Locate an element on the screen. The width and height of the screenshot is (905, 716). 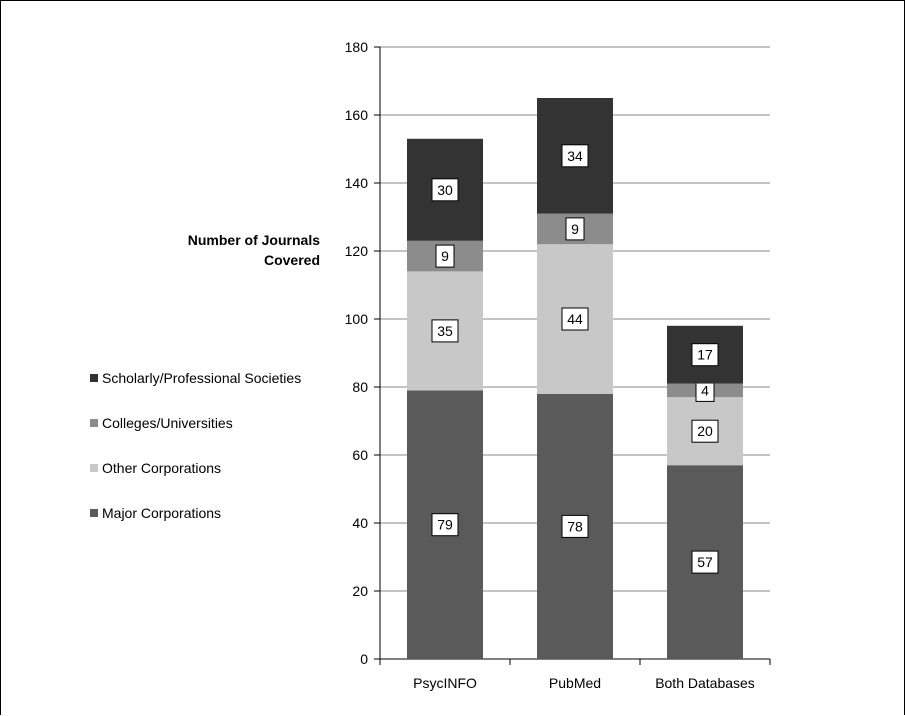
data-label: 44 is located at coordinates (575, 319).